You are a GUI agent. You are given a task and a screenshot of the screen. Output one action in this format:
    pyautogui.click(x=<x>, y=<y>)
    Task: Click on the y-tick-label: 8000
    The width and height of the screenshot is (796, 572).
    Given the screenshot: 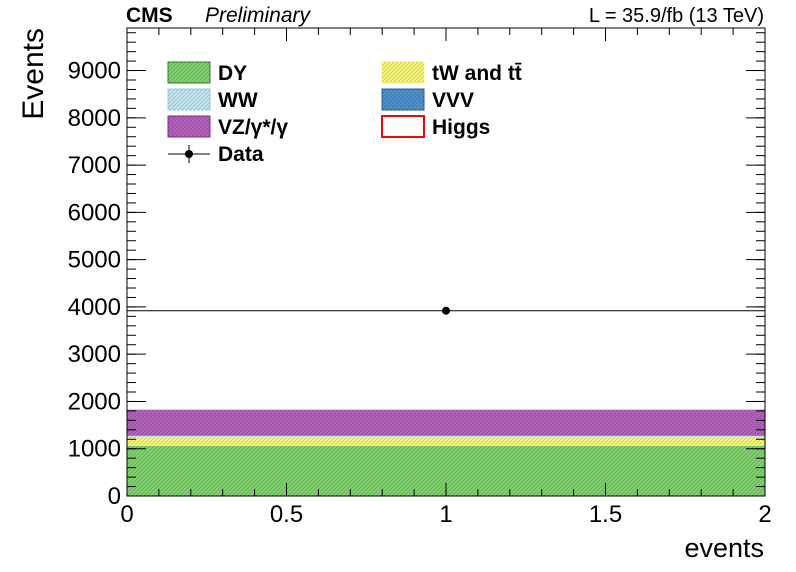 What is the action you would take?
    pyautogui.click(x=94, y=118)
    